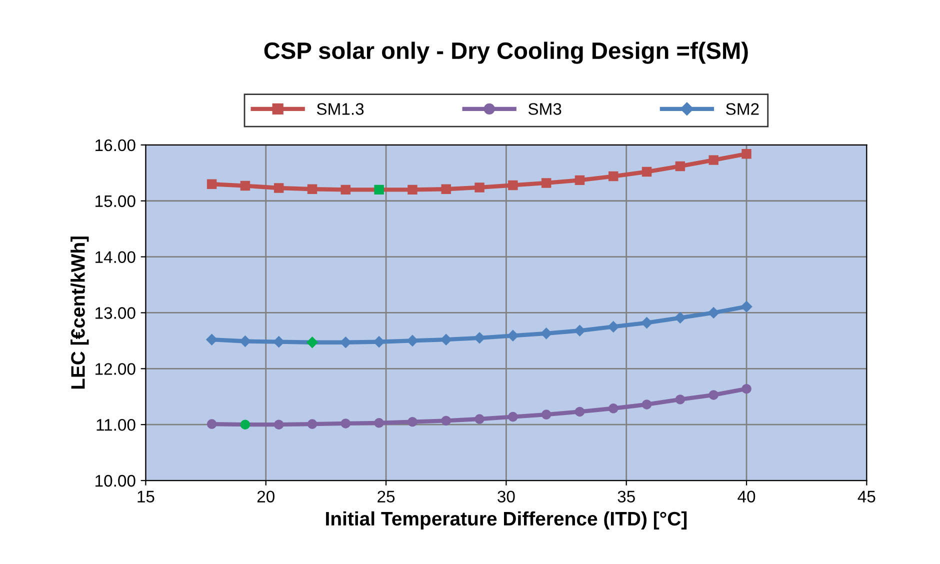 The width and height of the screenshot is (940, 564). I want to click on x-tick-label: 15, so click(146, 496).